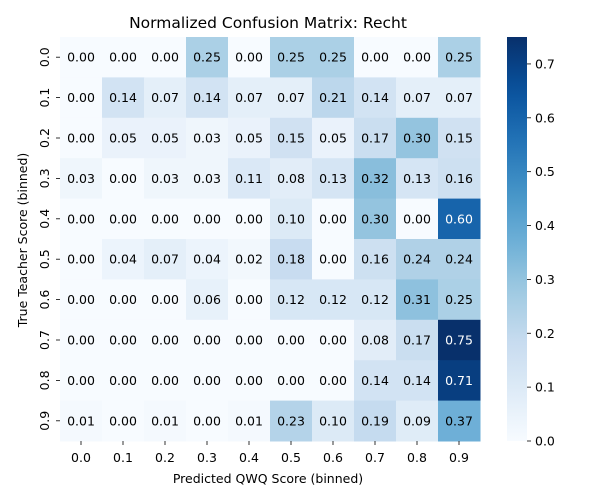 This screenshot has width=600, height=500. What do you see at coordinates (545, 387) in the screenshot?
I see `colorbar-tick-label: 0.1` at bounding box center [545, 387].